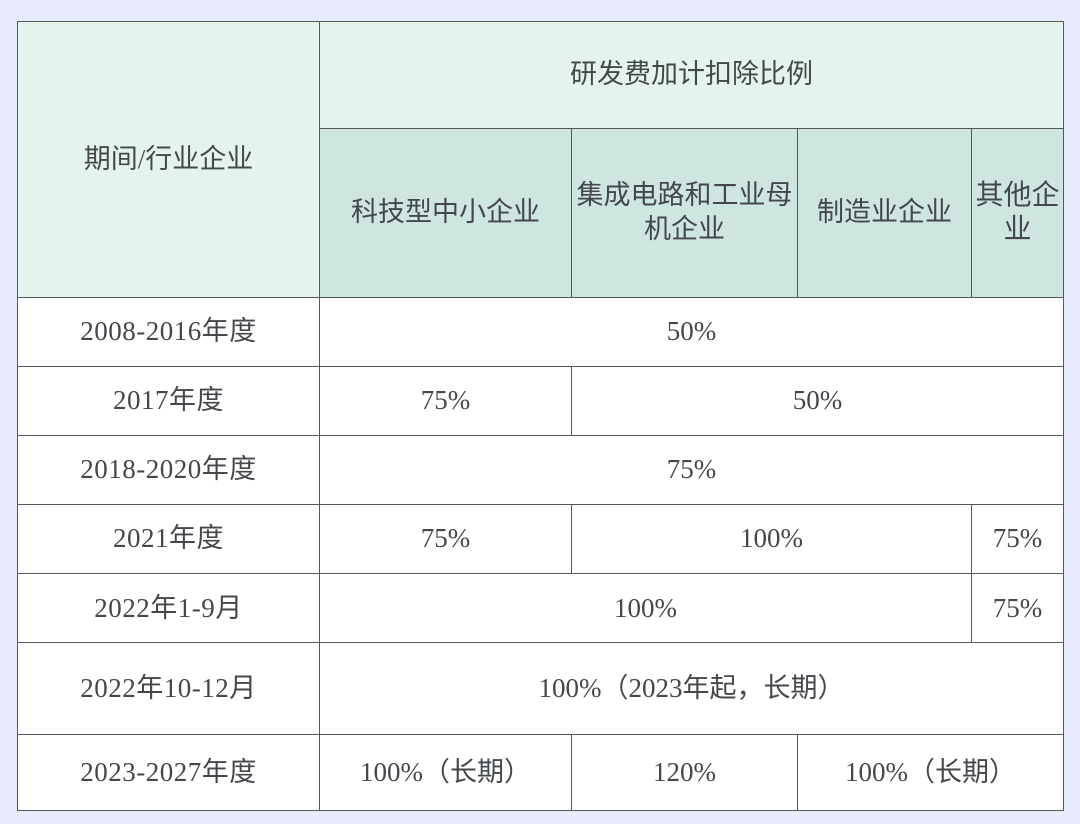  I want to click on table-row: 2008-2016年度 50%, so click(540, 332).